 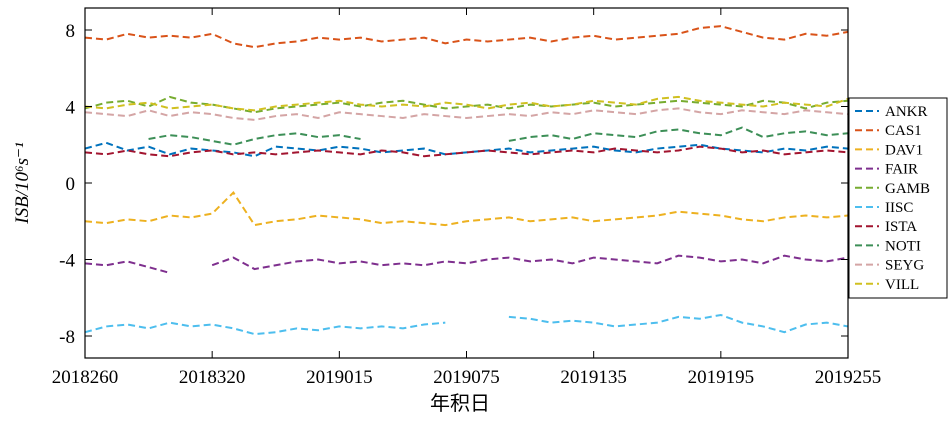 I want to click on x-tick-label: 2019075, so click(x=466, y=377).